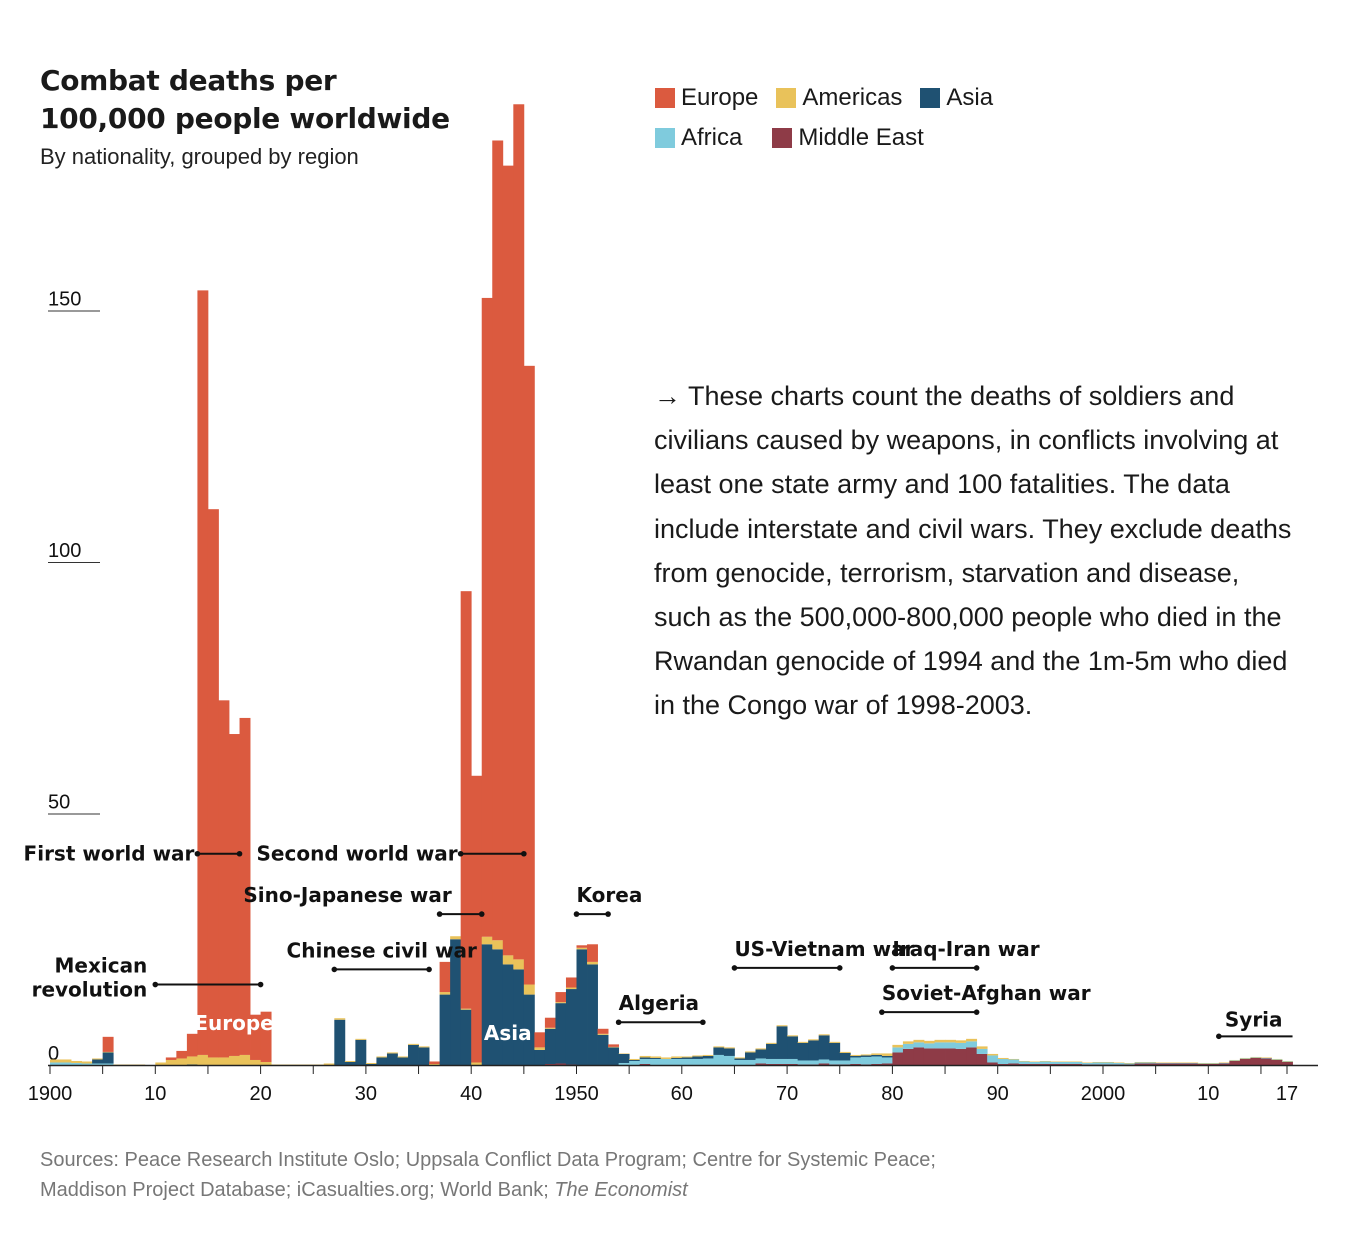  I want to click on legend-label-middle-east: Middle East, so click(861, 137).